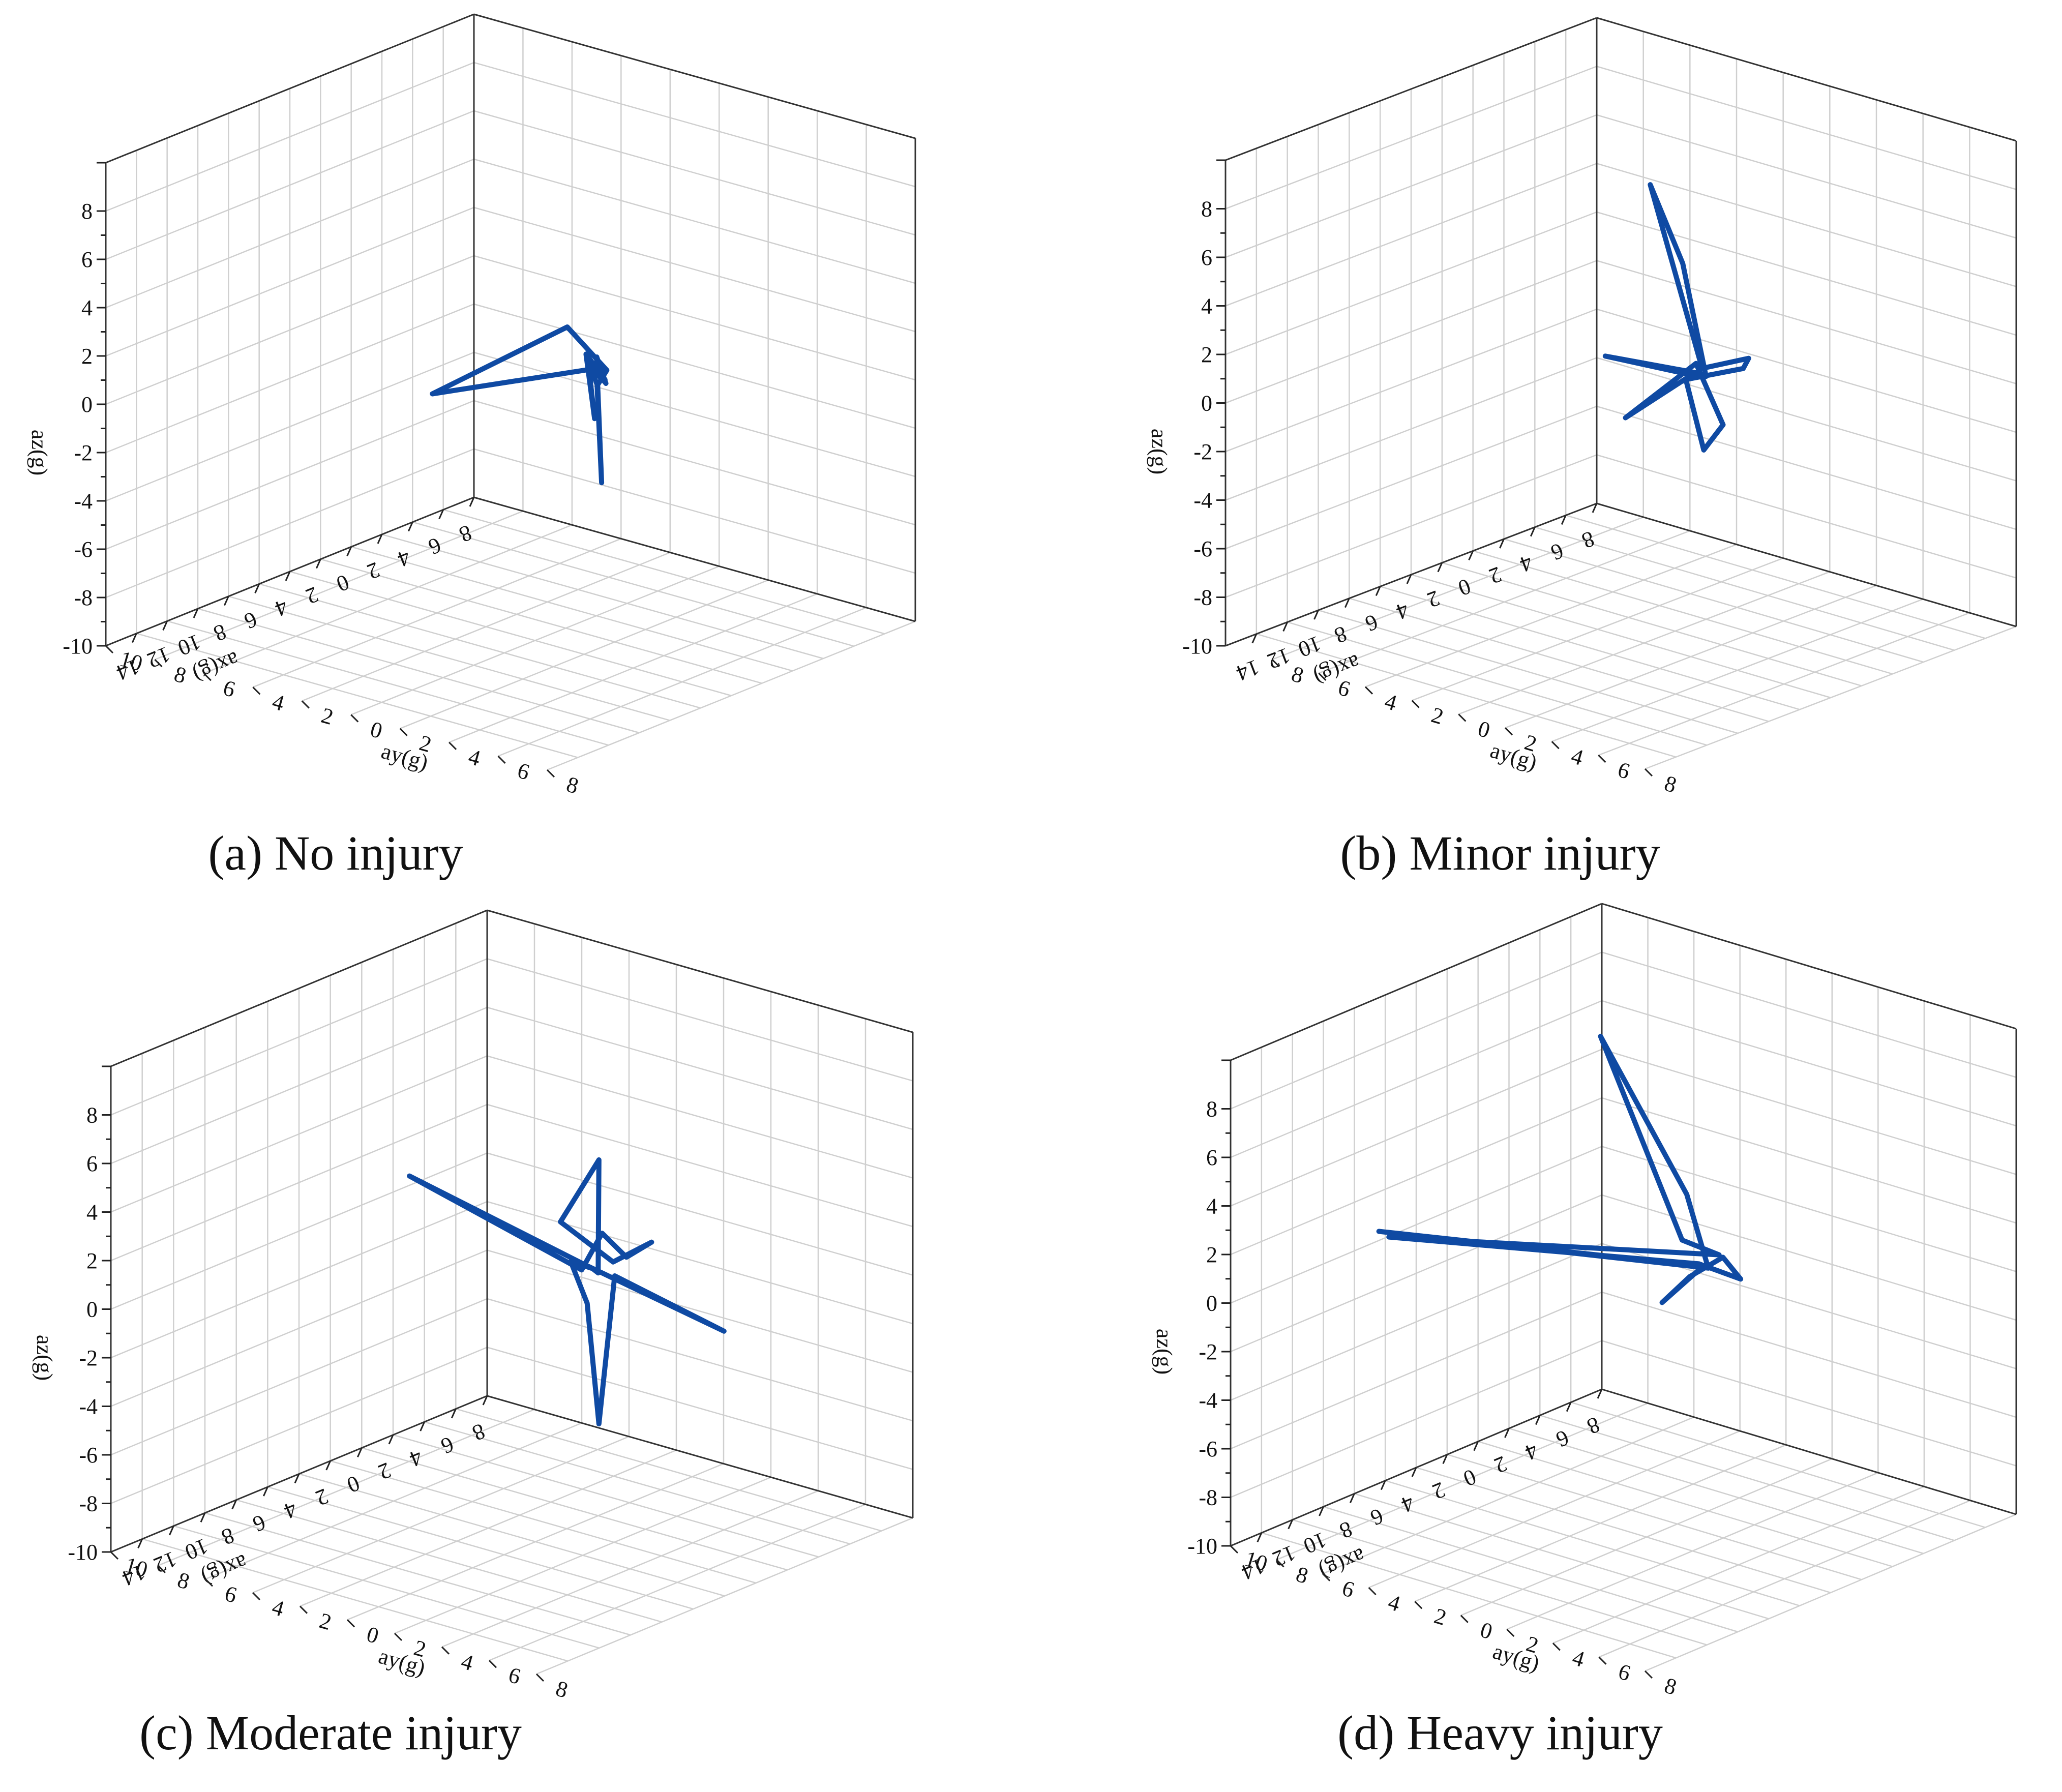 The height and width of the screenshot is (1792, 2062). I want to click on frame-floor-right, so click(700, 1457).